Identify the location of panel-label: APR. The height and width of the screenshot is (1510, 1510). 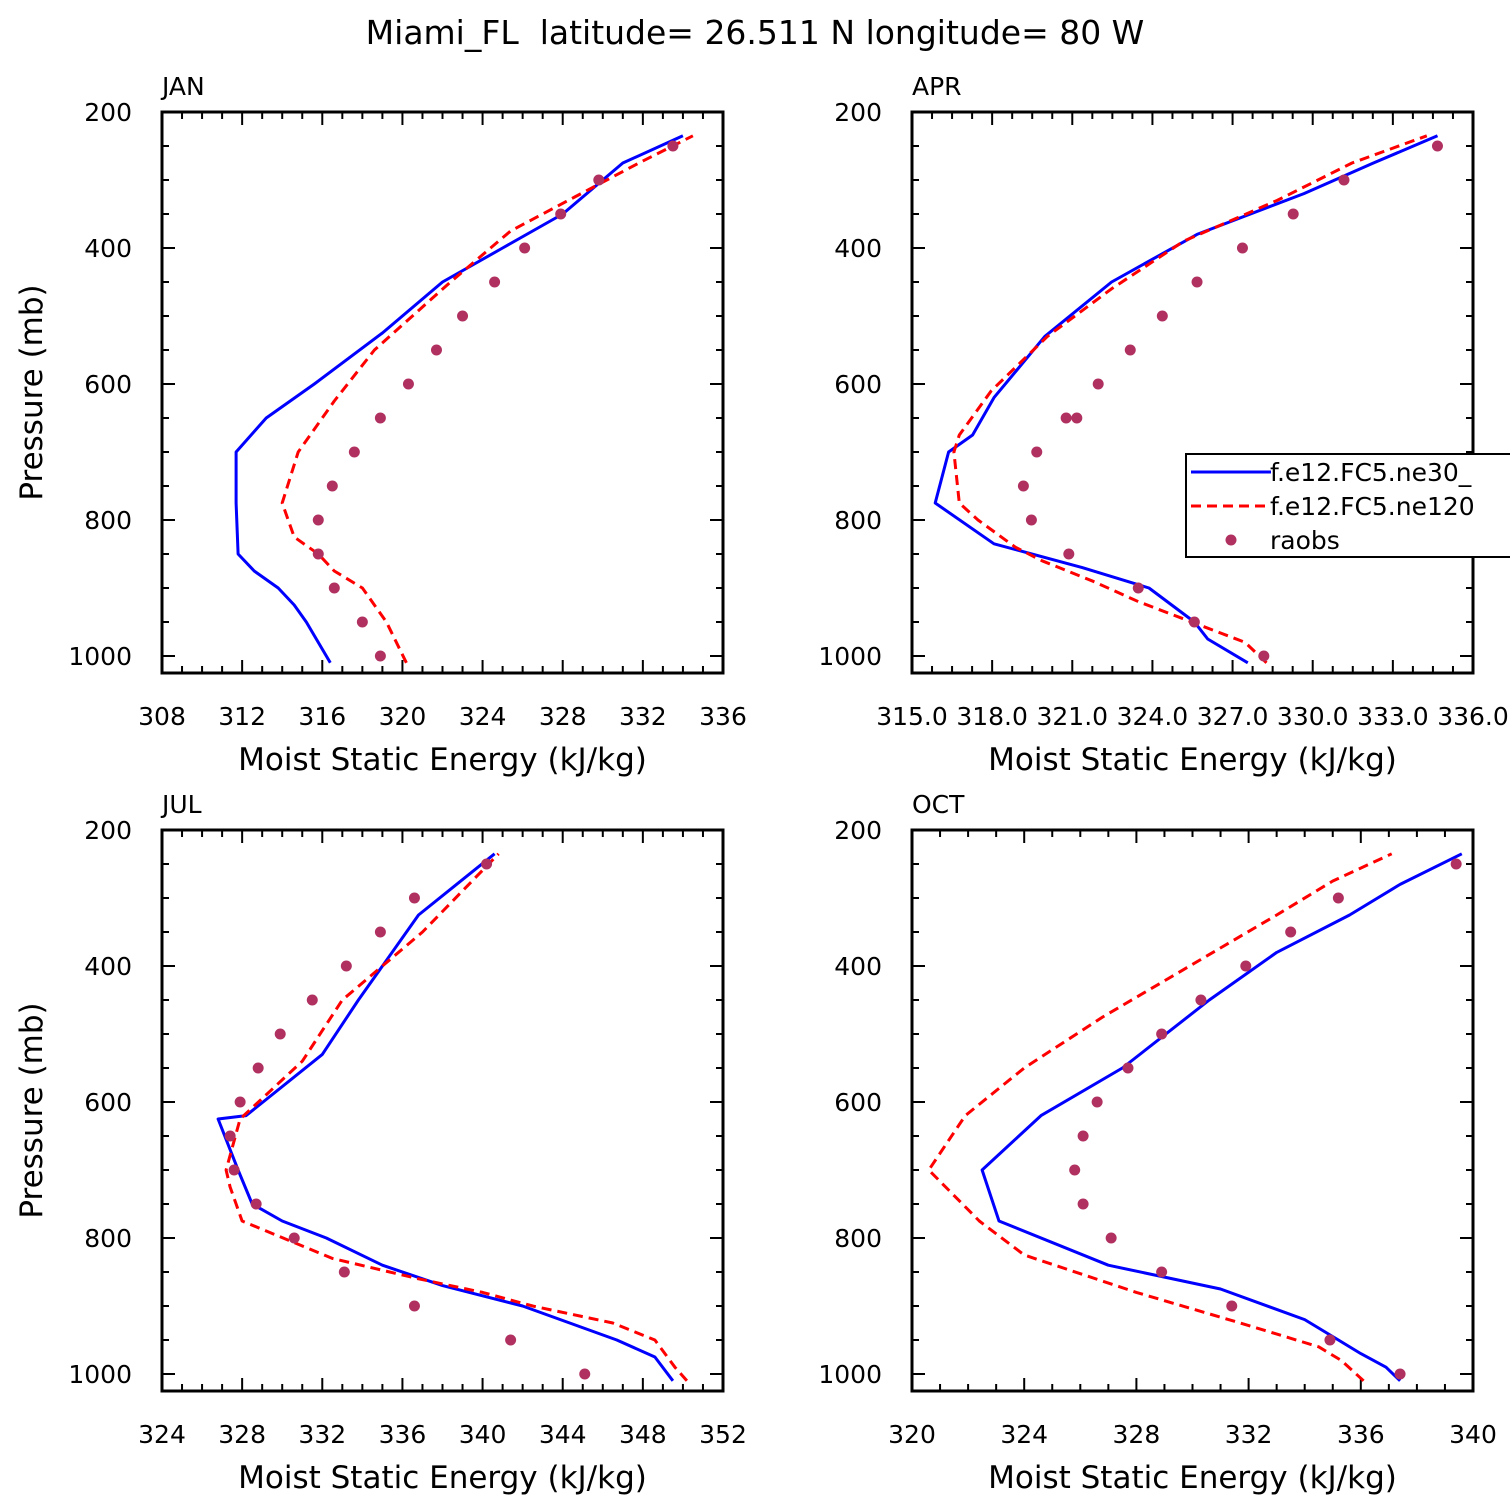
(937, 86).